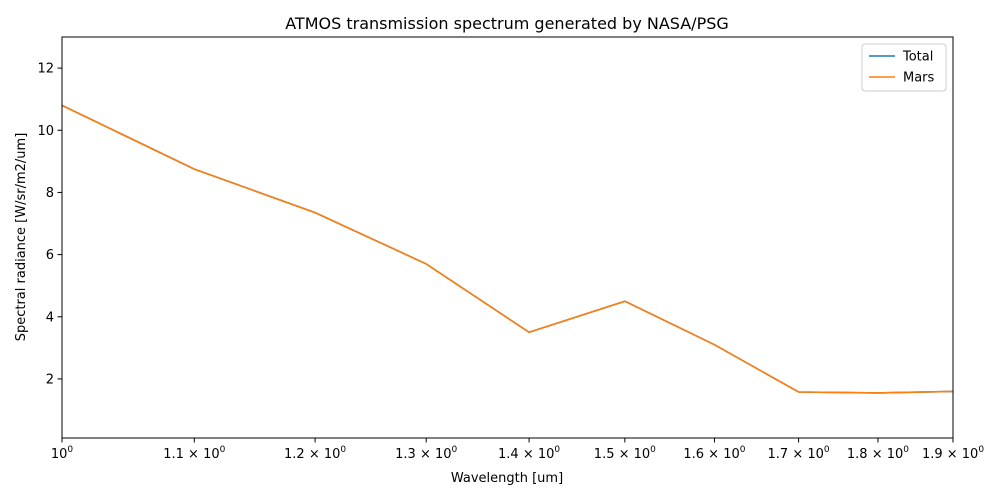 This screenshot has height=500, width=1000. I want to click on x-axis-label: Wavelength [um], so click(507, 478).